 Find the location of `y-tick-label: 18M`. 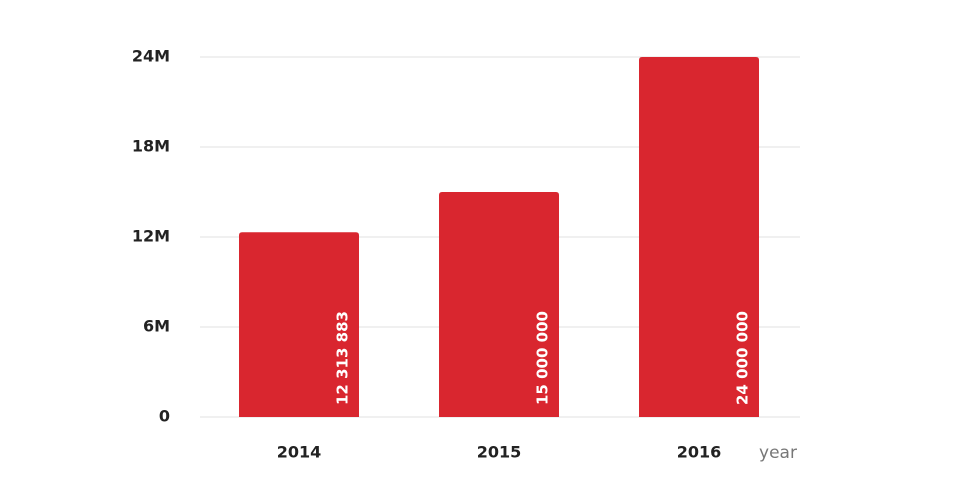

y-tick-label: 18M is located at coordinates (151, 146).